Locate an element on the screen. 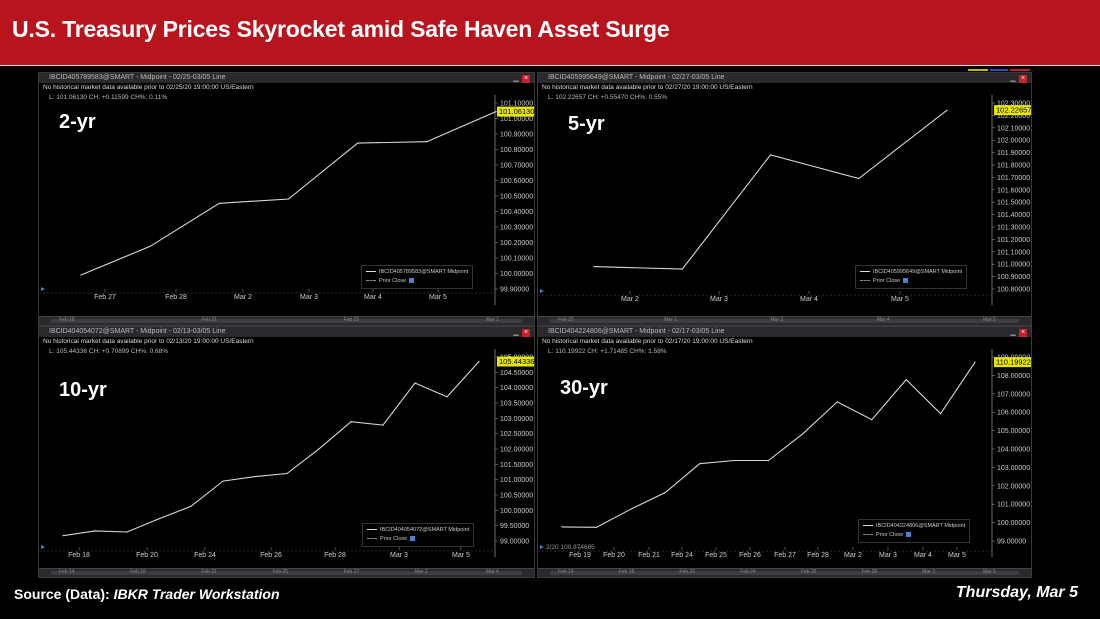  chart-legend: IBCID404054072@SMART Midpoint Prior Close is located at coordinates (418, 535).